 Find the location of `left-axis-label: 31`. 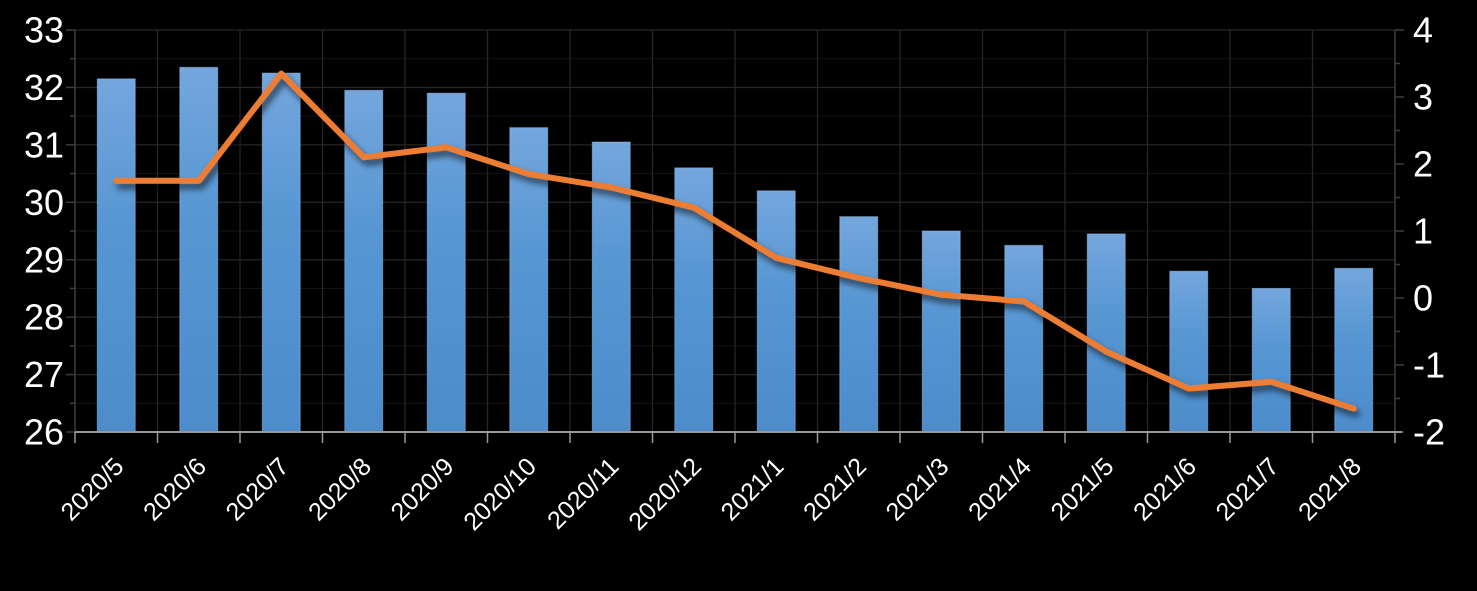

left-axis-label: 31 is located at coordinates (44, 144).